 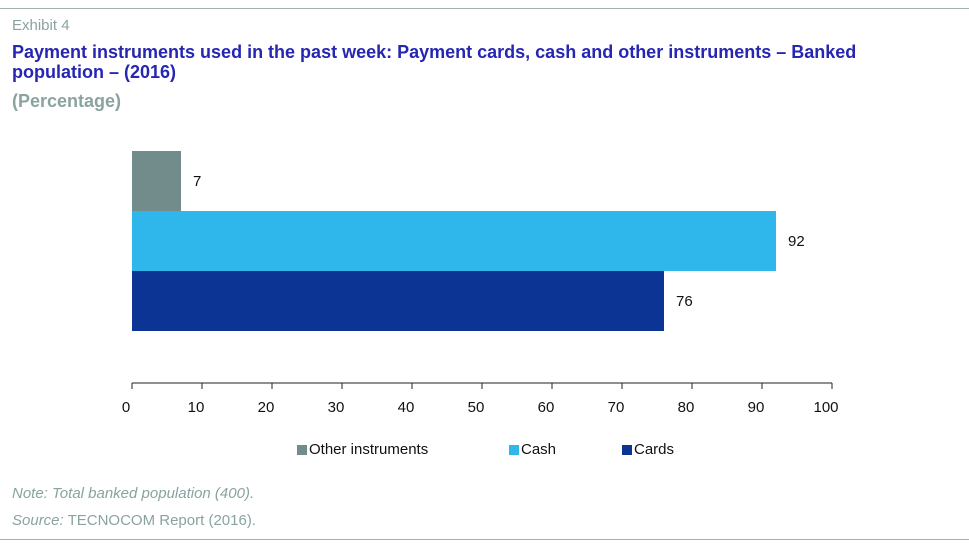 I want to click on footnote: Note: Total banked population (400)., so click(x=133, y=493).